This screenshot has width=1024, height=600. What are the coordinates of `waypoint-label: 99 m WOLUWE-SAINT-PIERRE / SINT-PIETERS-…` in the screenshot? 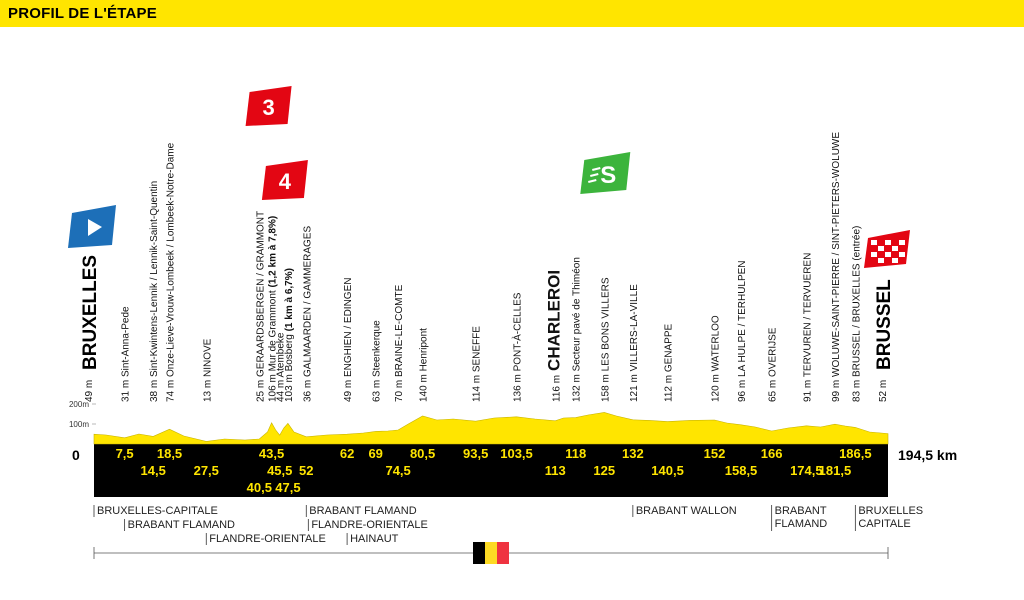 It's located at (836, 267).